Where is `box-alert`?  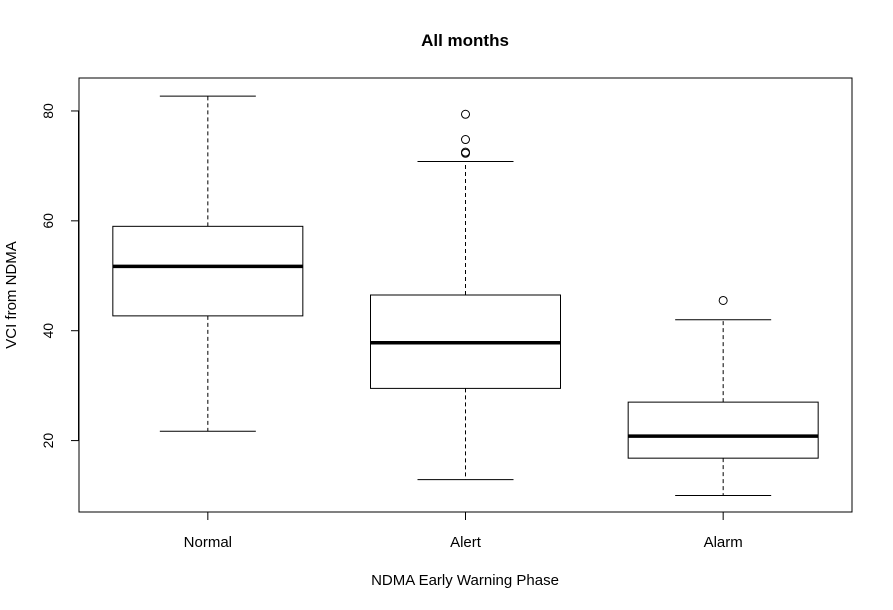 box-alert is located at coordinates (465, 295).